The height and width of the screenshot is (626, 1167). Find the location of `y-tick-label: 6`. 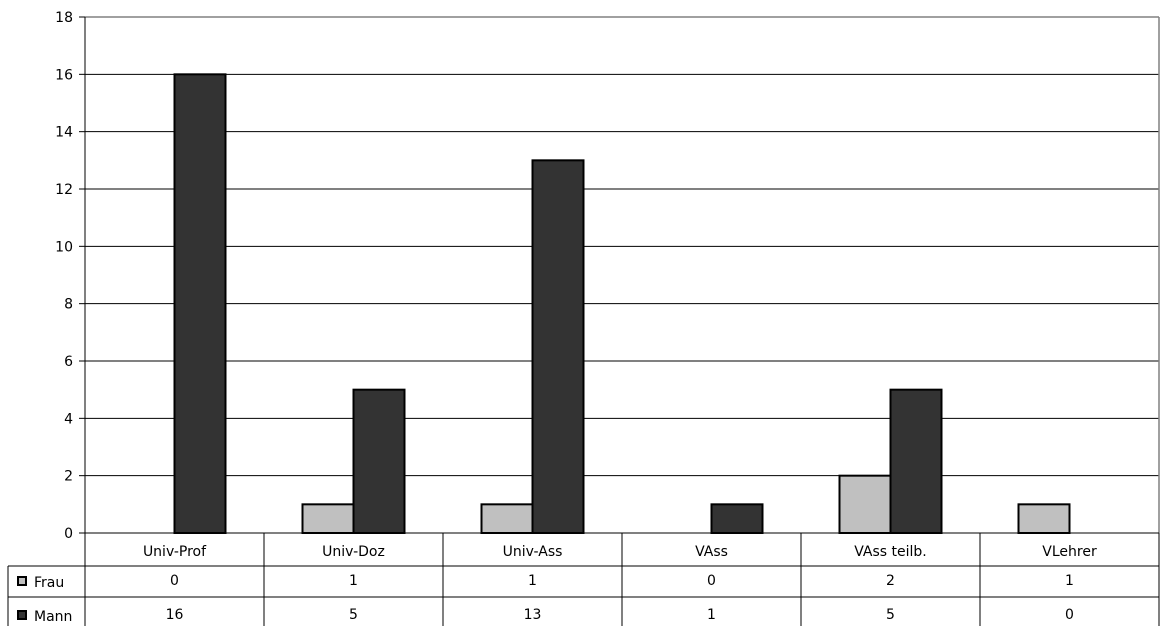

y-tick-label: 6 is located at coordinates (68, 362).